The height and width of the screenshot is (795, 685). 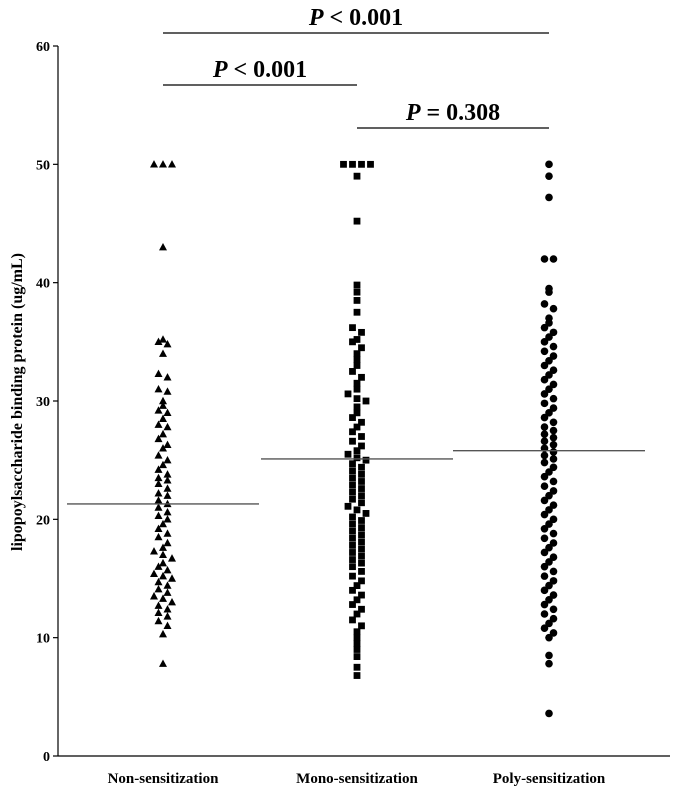 I want to click on y-tick-label: 40, so click(x=43, y=284).